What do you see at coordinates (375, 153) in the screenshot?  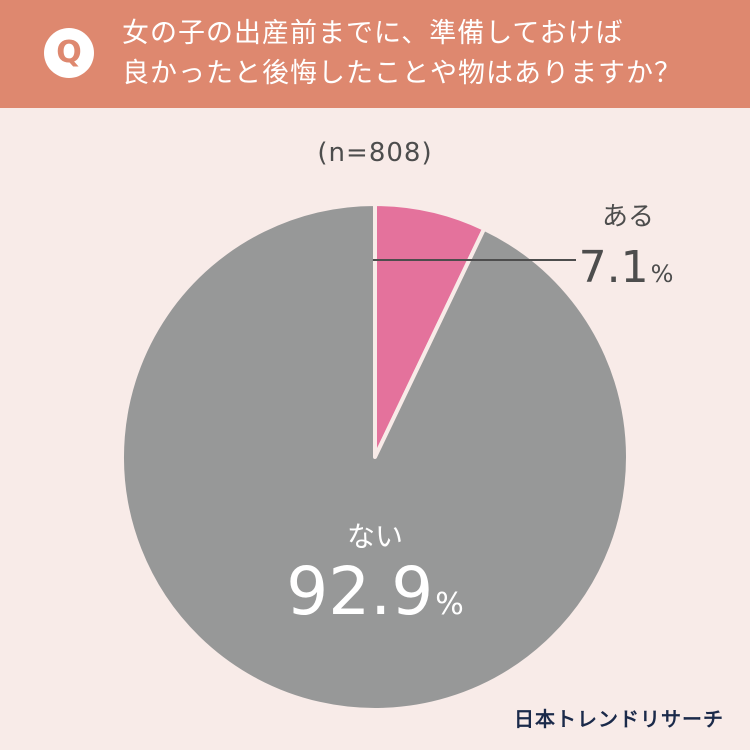 I see `sample-size-label: (n=808)` at bounding box center [375, 153].